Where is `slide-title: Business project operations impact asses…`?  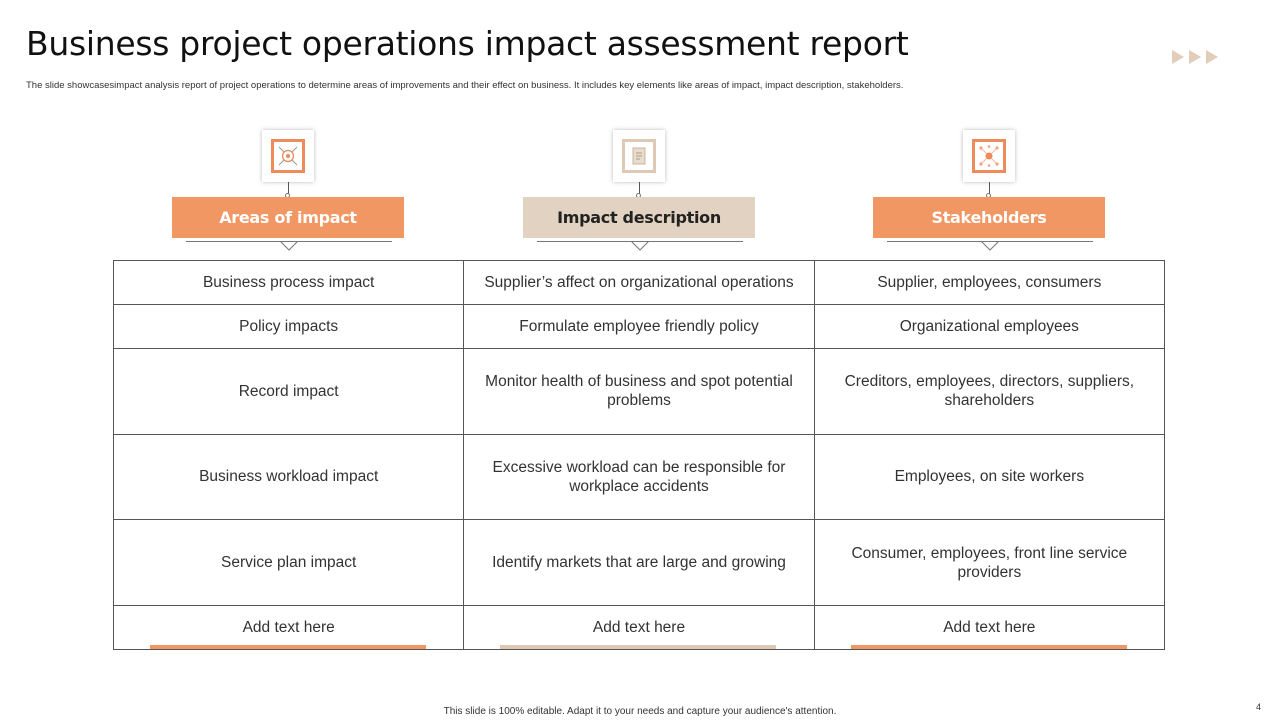 slide-title: Business project operations impact asses… is located at coordinates (467, 43).